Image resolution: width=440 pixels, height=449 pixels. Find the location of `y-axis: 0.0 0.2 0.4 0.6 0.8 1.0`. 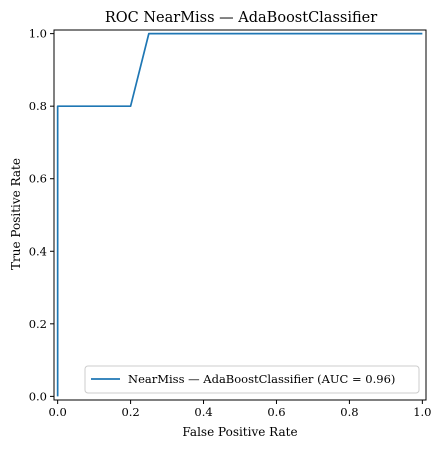

y-axis: 0.0 0.2 0.4 0.6 0.8 1.0 is located at coordinates (41, 215).